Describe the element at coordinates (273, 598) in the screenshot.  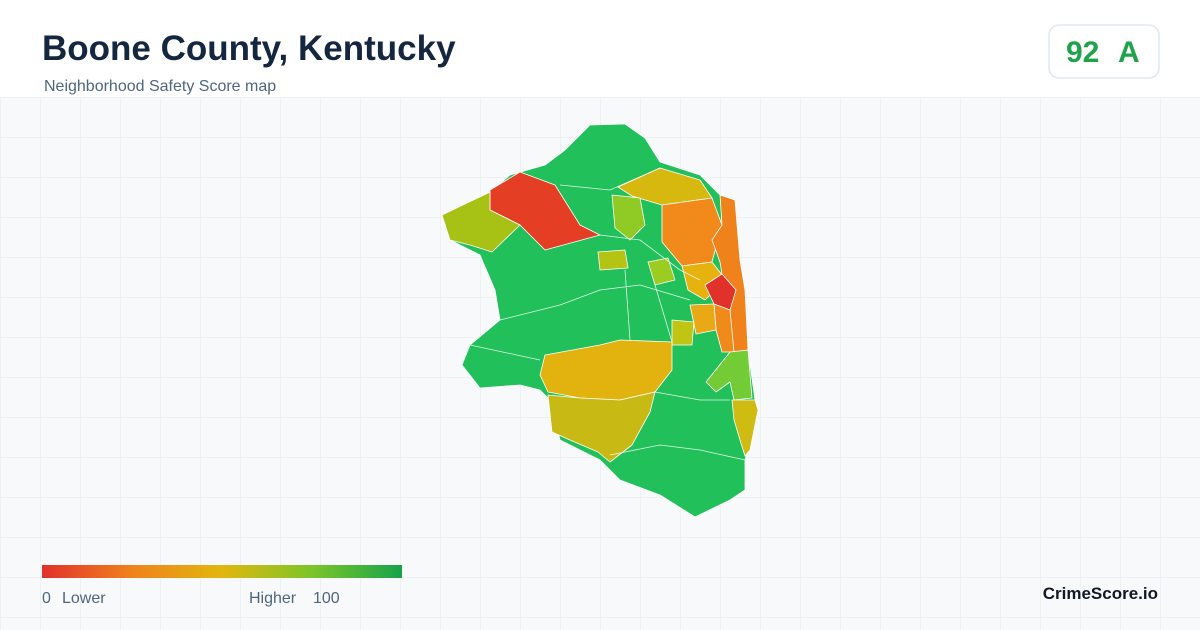
I see `legend-max-label: Higher` at that location.